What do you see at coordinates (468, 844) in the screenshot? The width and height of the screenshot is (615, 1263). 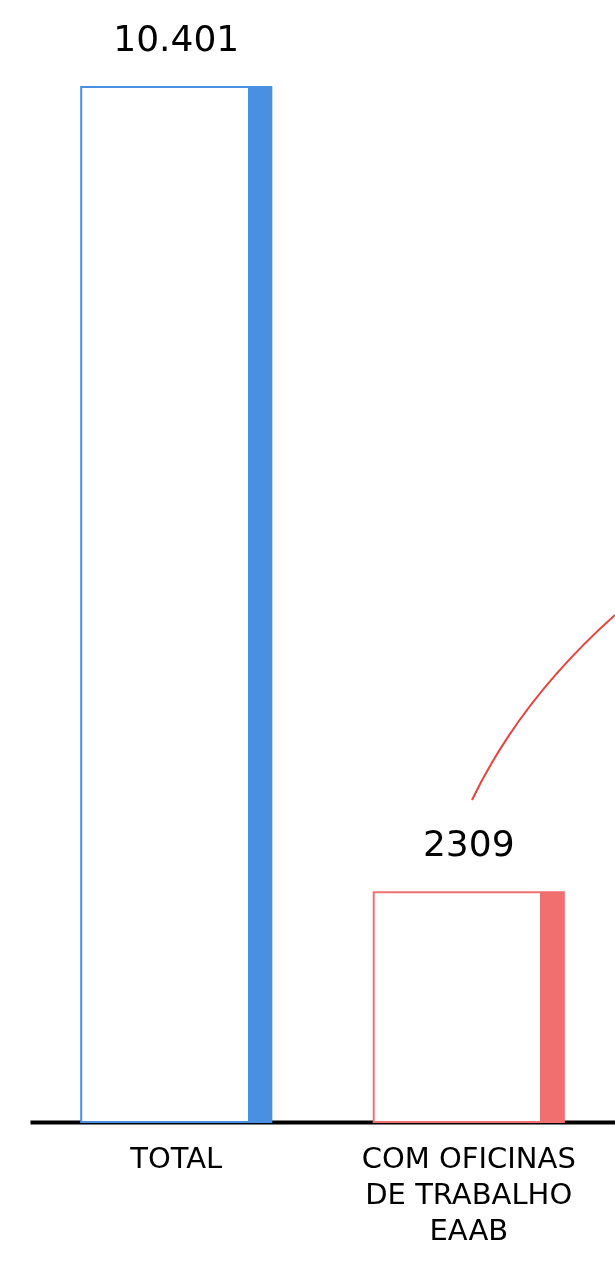 I see `data-label: 2309` at bounding box center [468, 844].